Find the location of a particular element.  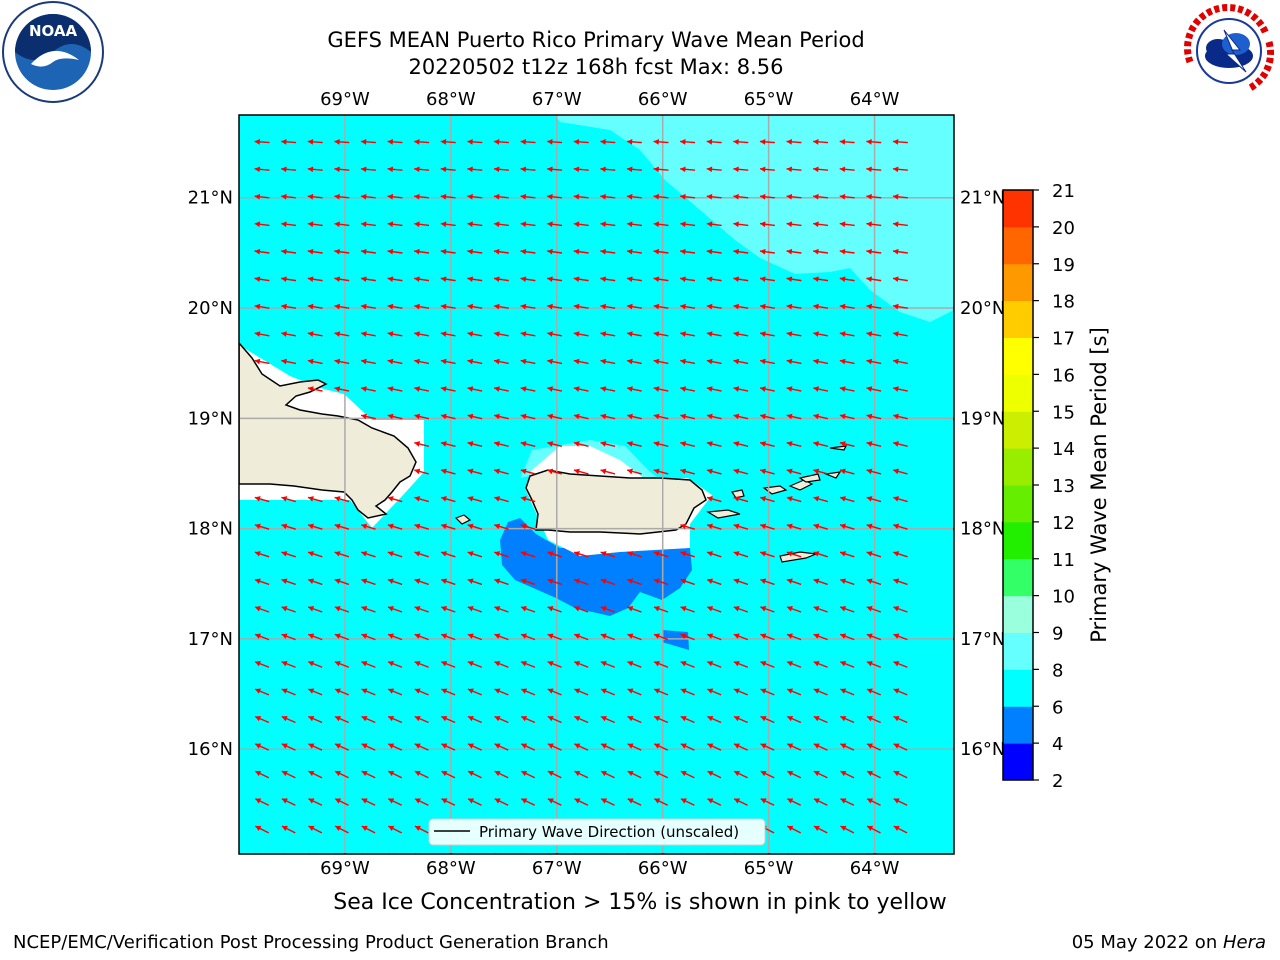

land-puerto-rico is located at coordinates (616, 502).